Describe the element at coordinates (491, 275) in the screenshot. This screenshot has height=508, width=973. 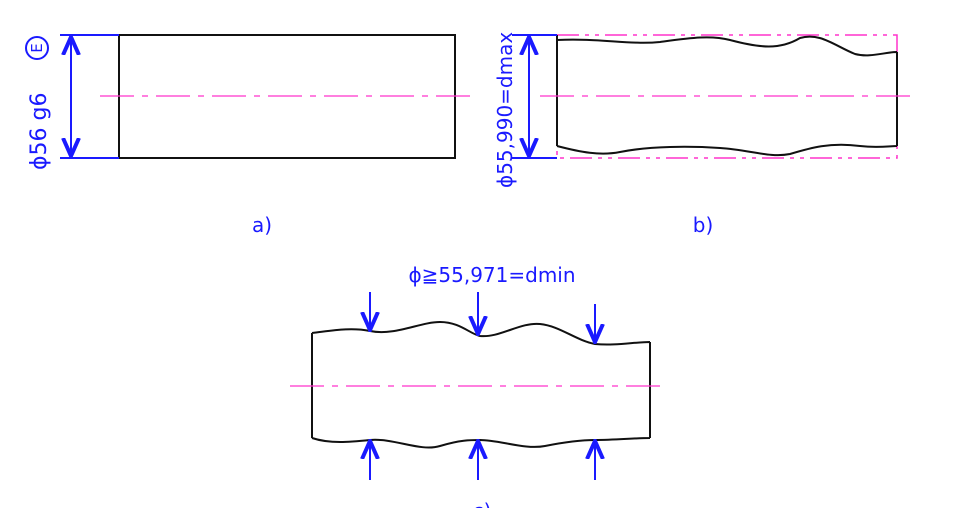
I see `dimension-text-c: ϕ≧55,971=dmin` at that location.